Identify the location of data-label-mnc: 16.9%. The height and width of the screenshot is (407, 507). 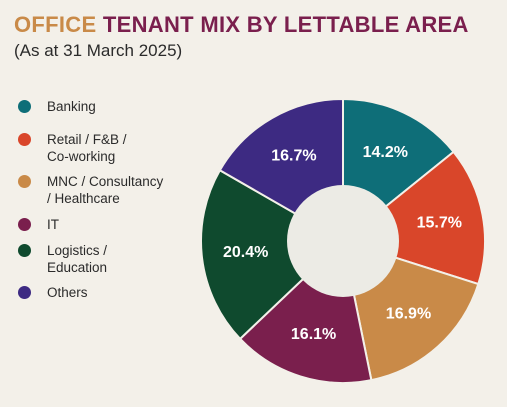
(408, 313).